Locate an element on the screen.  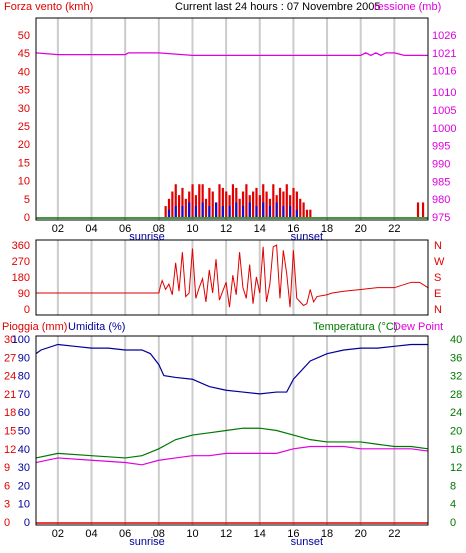
compass-tick-label: E is located at coordinates (437, 294).